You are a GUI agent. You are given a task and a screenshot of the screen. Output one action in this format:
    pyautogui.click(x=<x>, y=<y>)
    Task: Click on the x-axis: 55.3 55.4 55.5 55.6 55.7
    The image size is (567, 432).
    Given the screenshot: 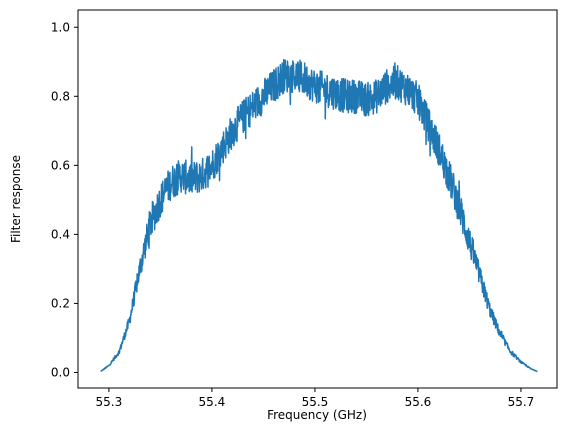 What is the action you would take?
    pyautogui.click(x=315, y=398)
    